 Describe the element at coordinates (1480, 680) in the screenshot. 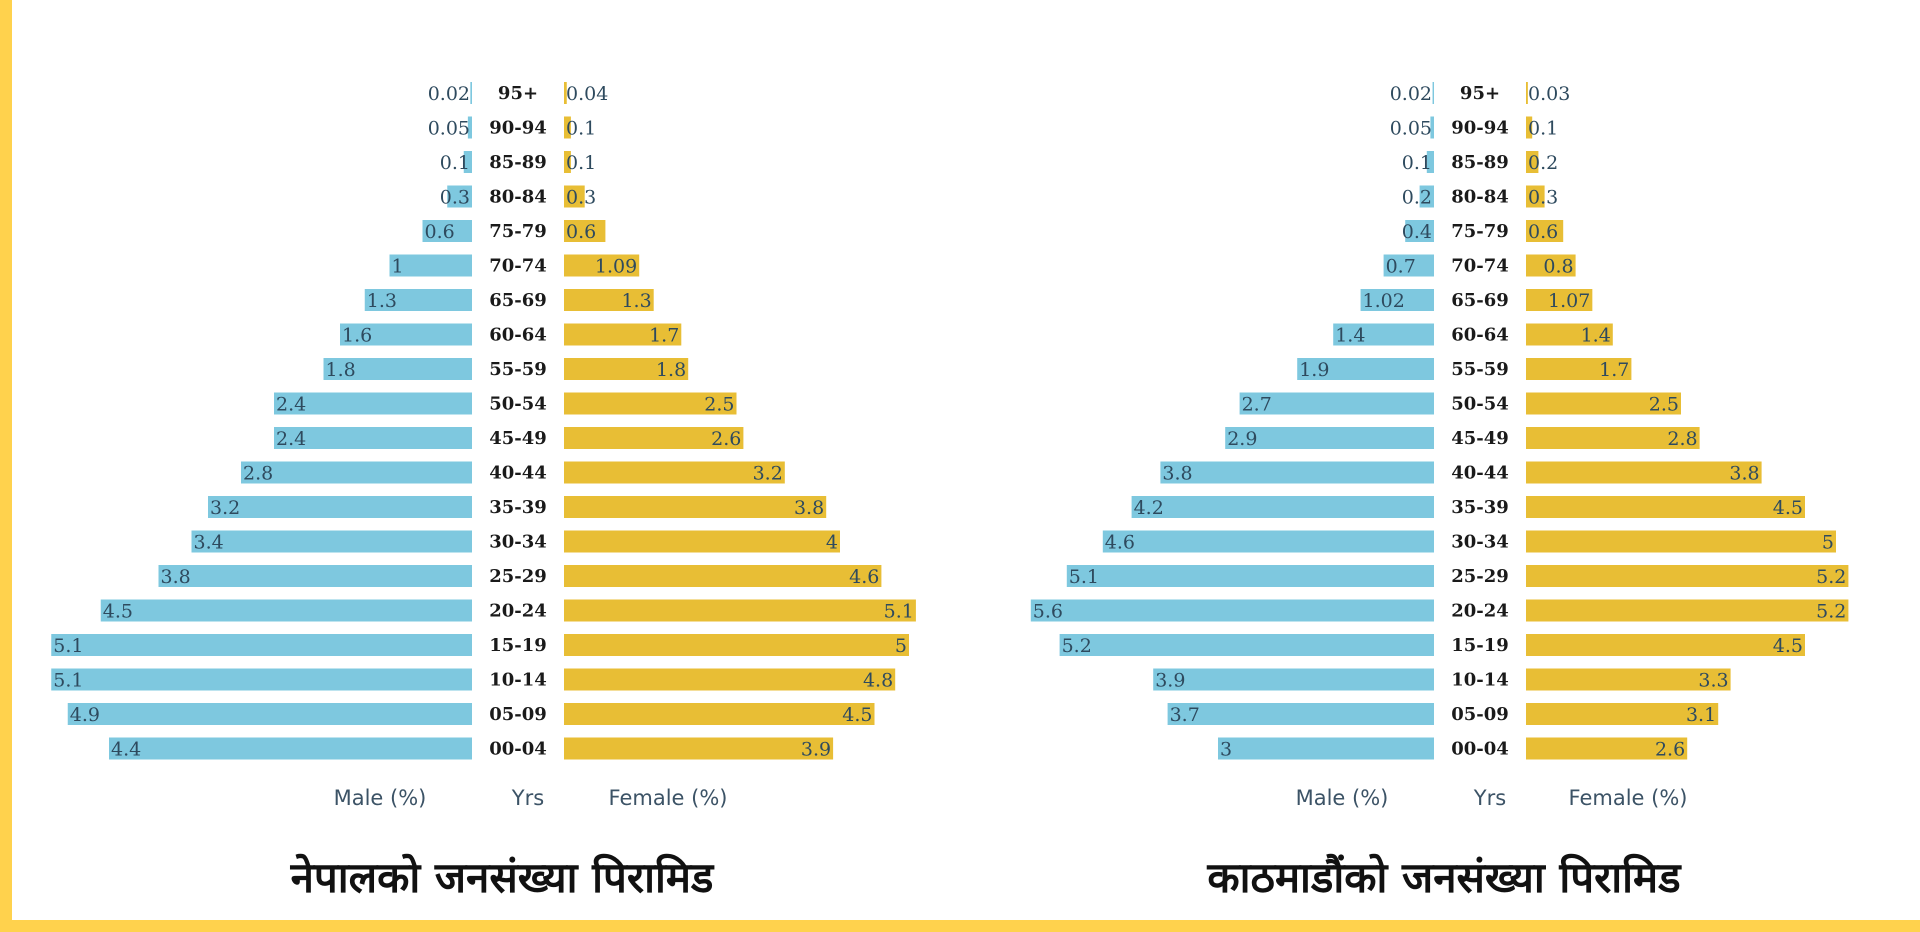

I see `age-tick-label: 10-14` at that location.